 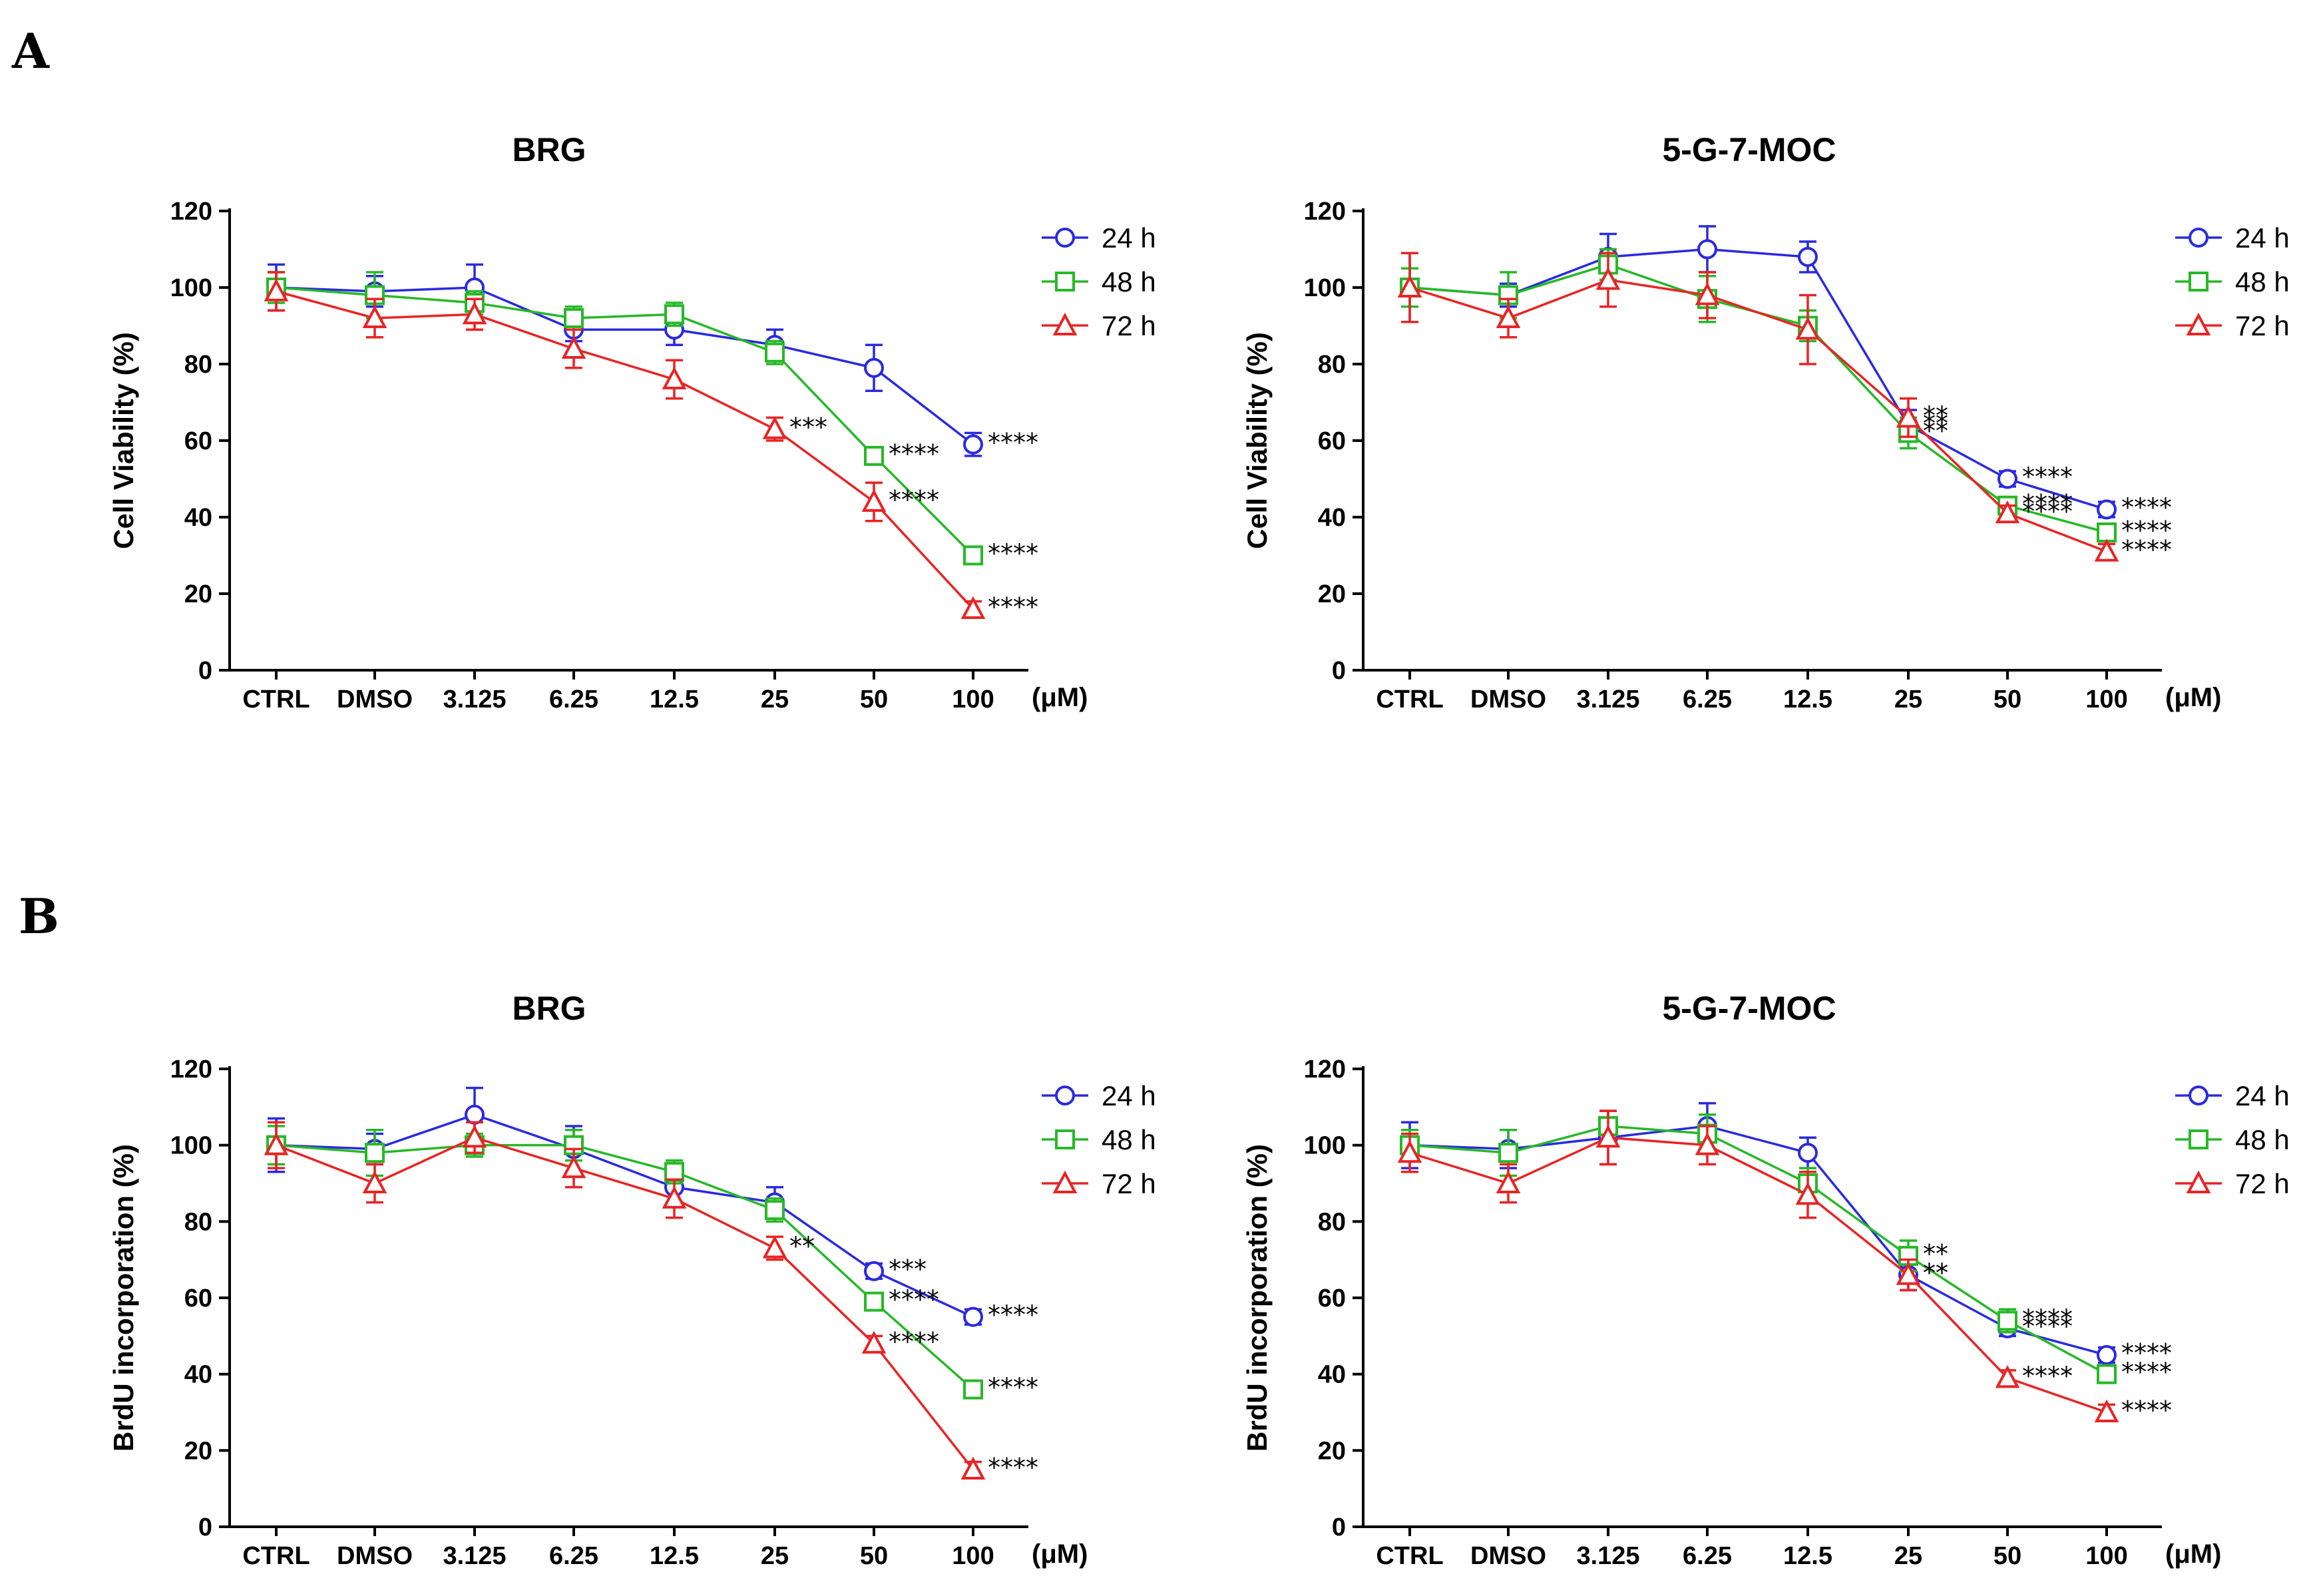 What do you see at coordinates (123, 1298) in the screenshot?
I see `y-axis-label: BrdU incorporation (%)` at bounding box center [123, 1298].